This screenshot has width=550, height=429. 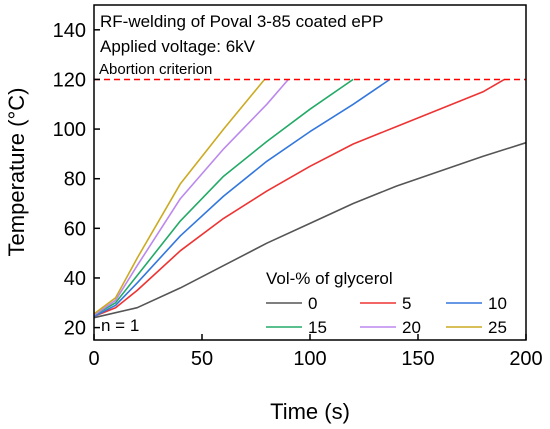 What do you see at coordinates (93, 359) in the screenshot?
I see `x-tick-label: 0` at bounding box center [93, 359].